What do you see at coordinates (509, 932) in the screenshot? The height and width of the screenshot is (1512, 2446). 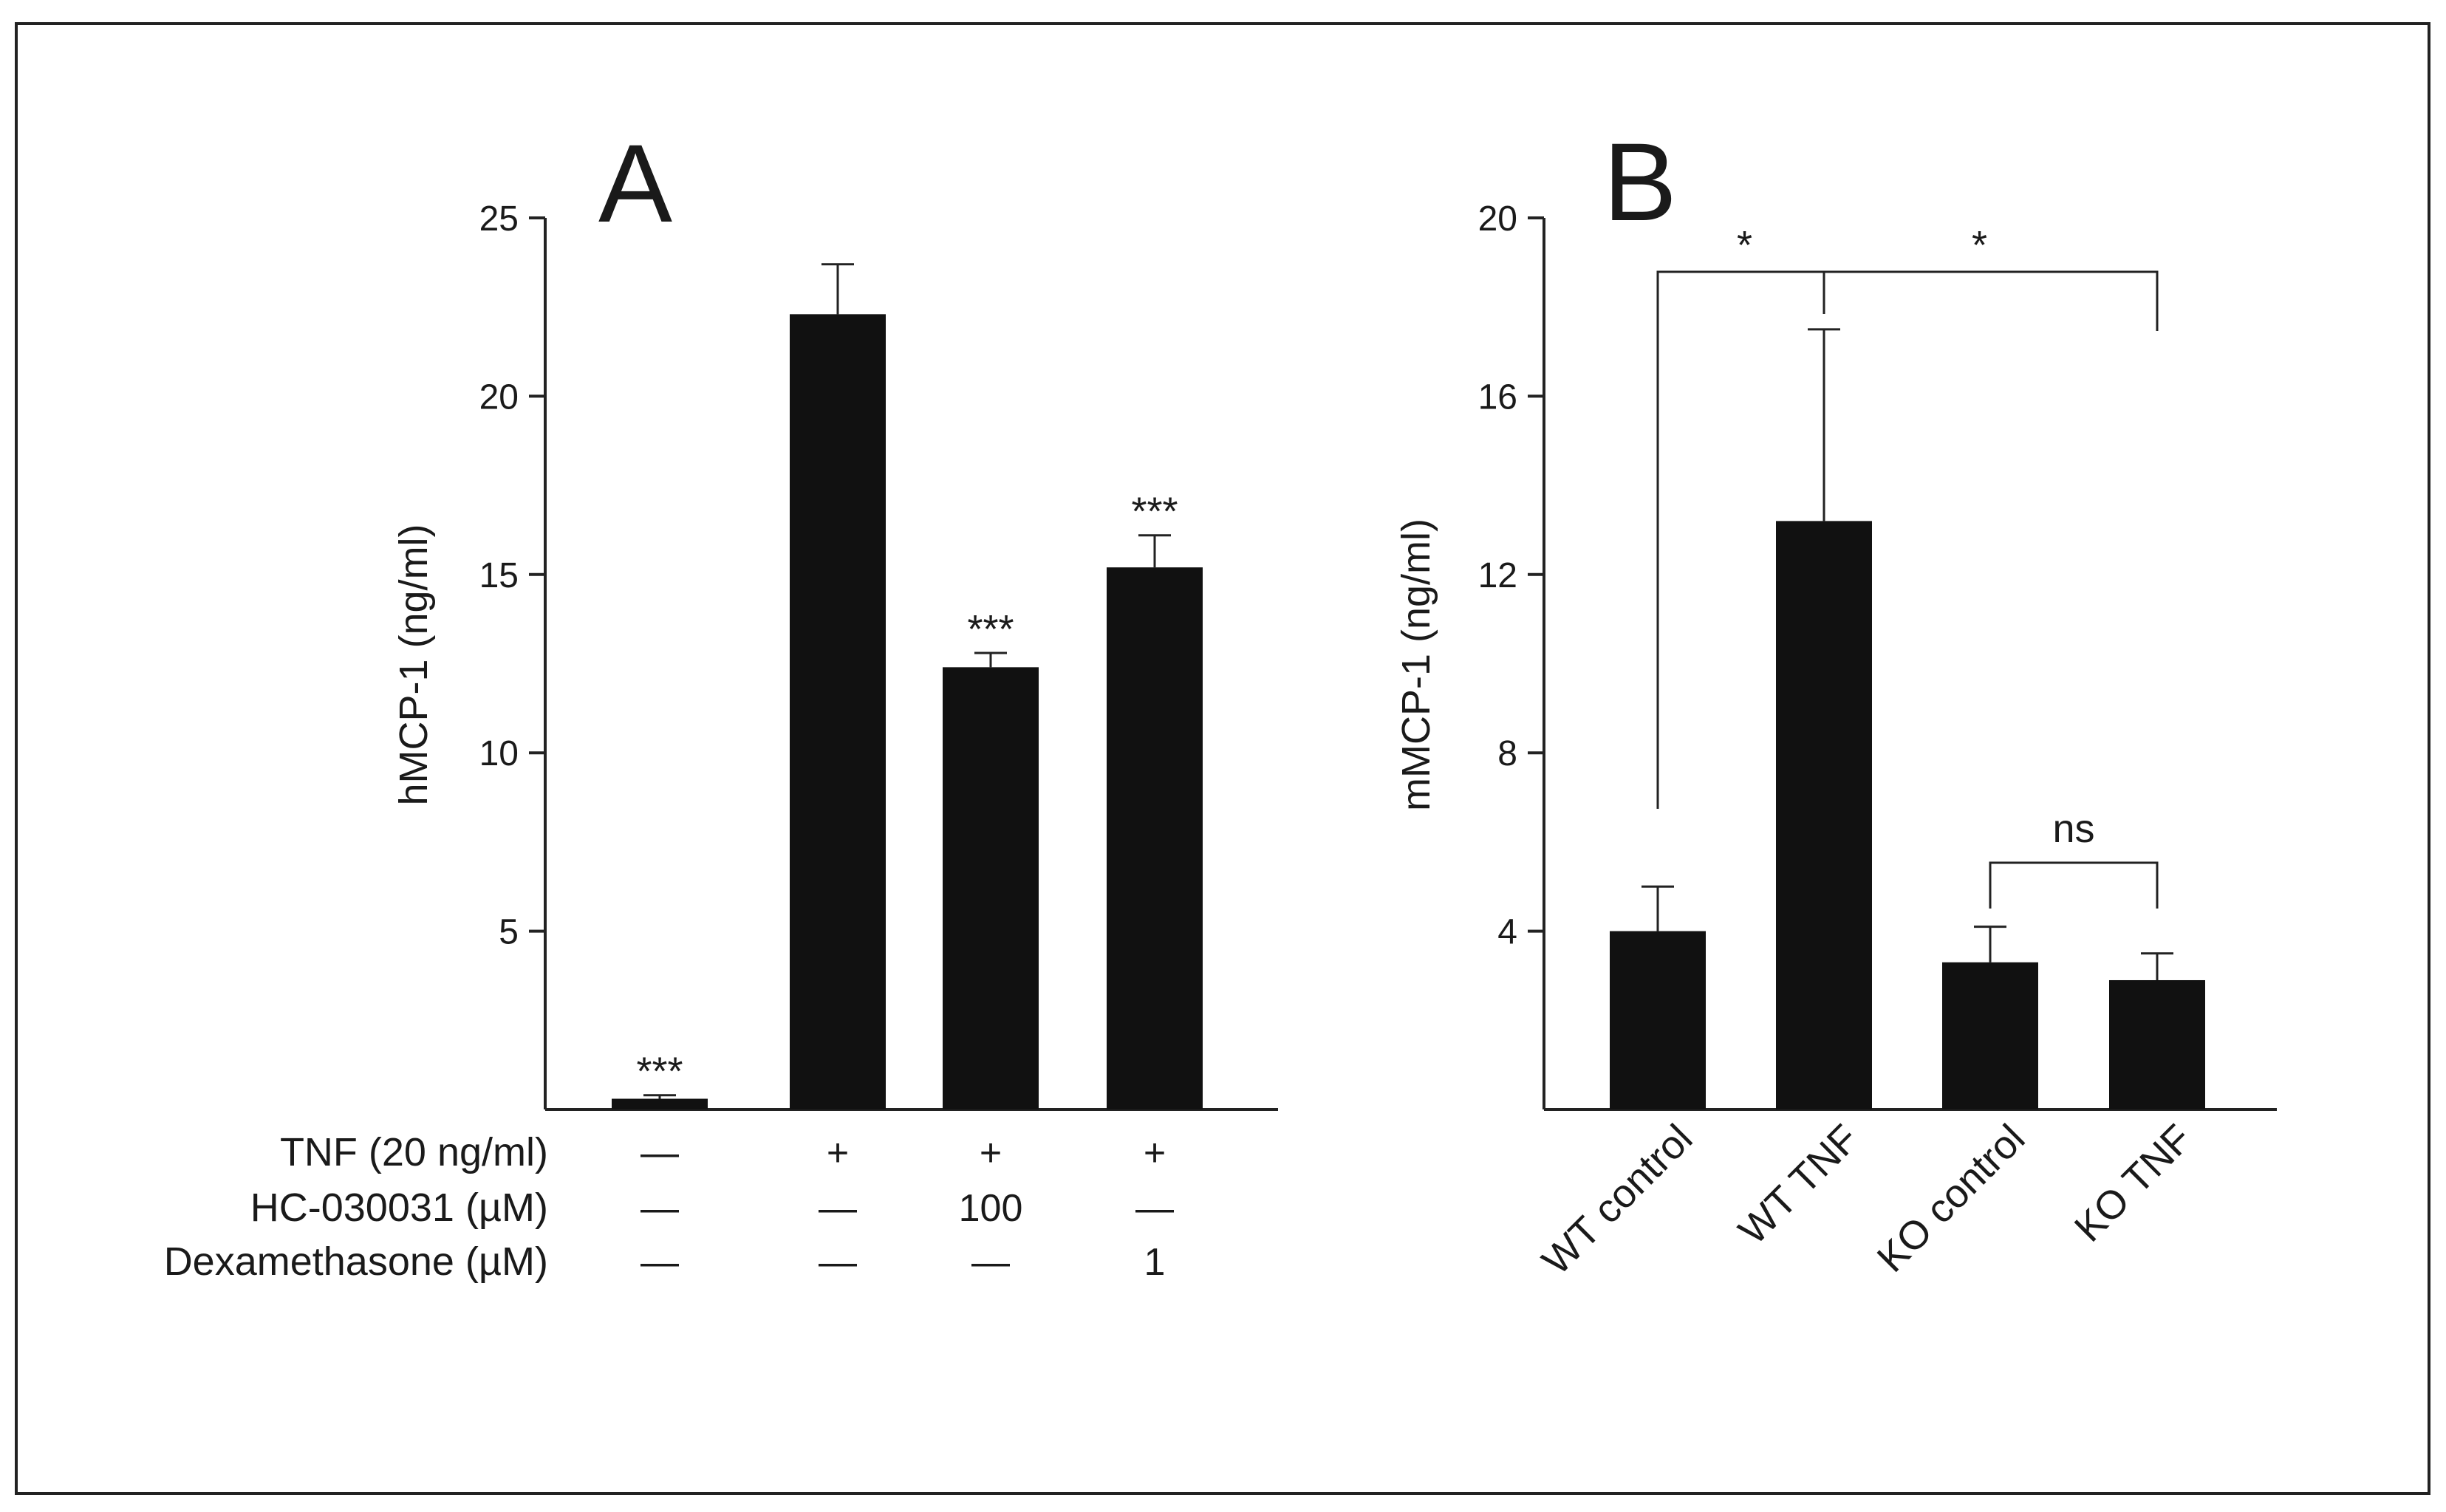 I see `panel-a-y-tick-label: 5` at bounding box center [509, 932].